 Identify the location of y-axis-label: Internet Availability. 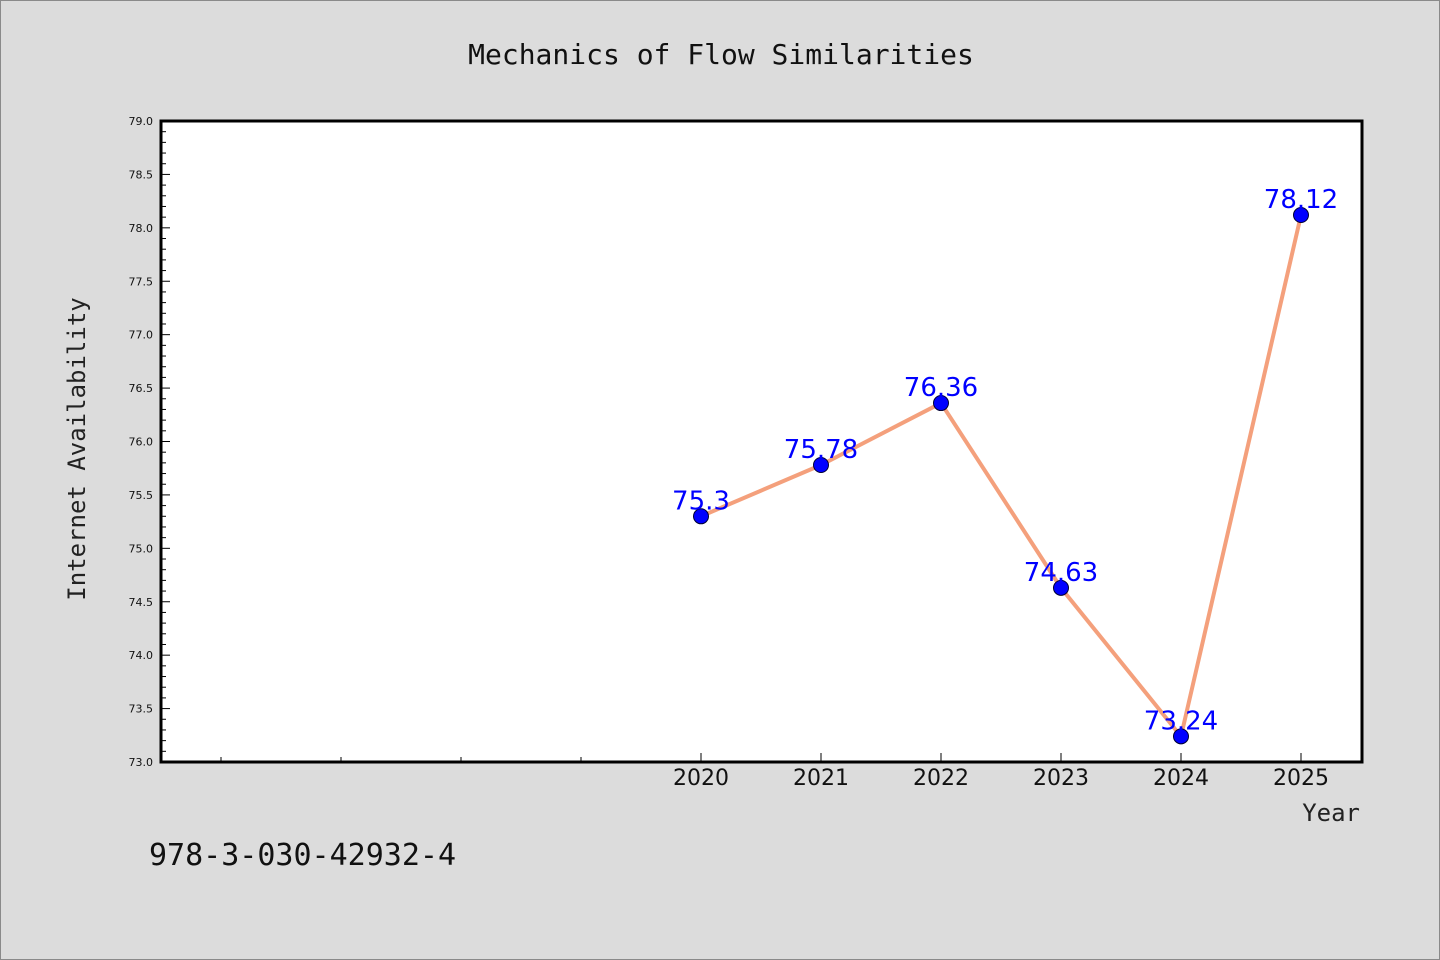
(77, 448).